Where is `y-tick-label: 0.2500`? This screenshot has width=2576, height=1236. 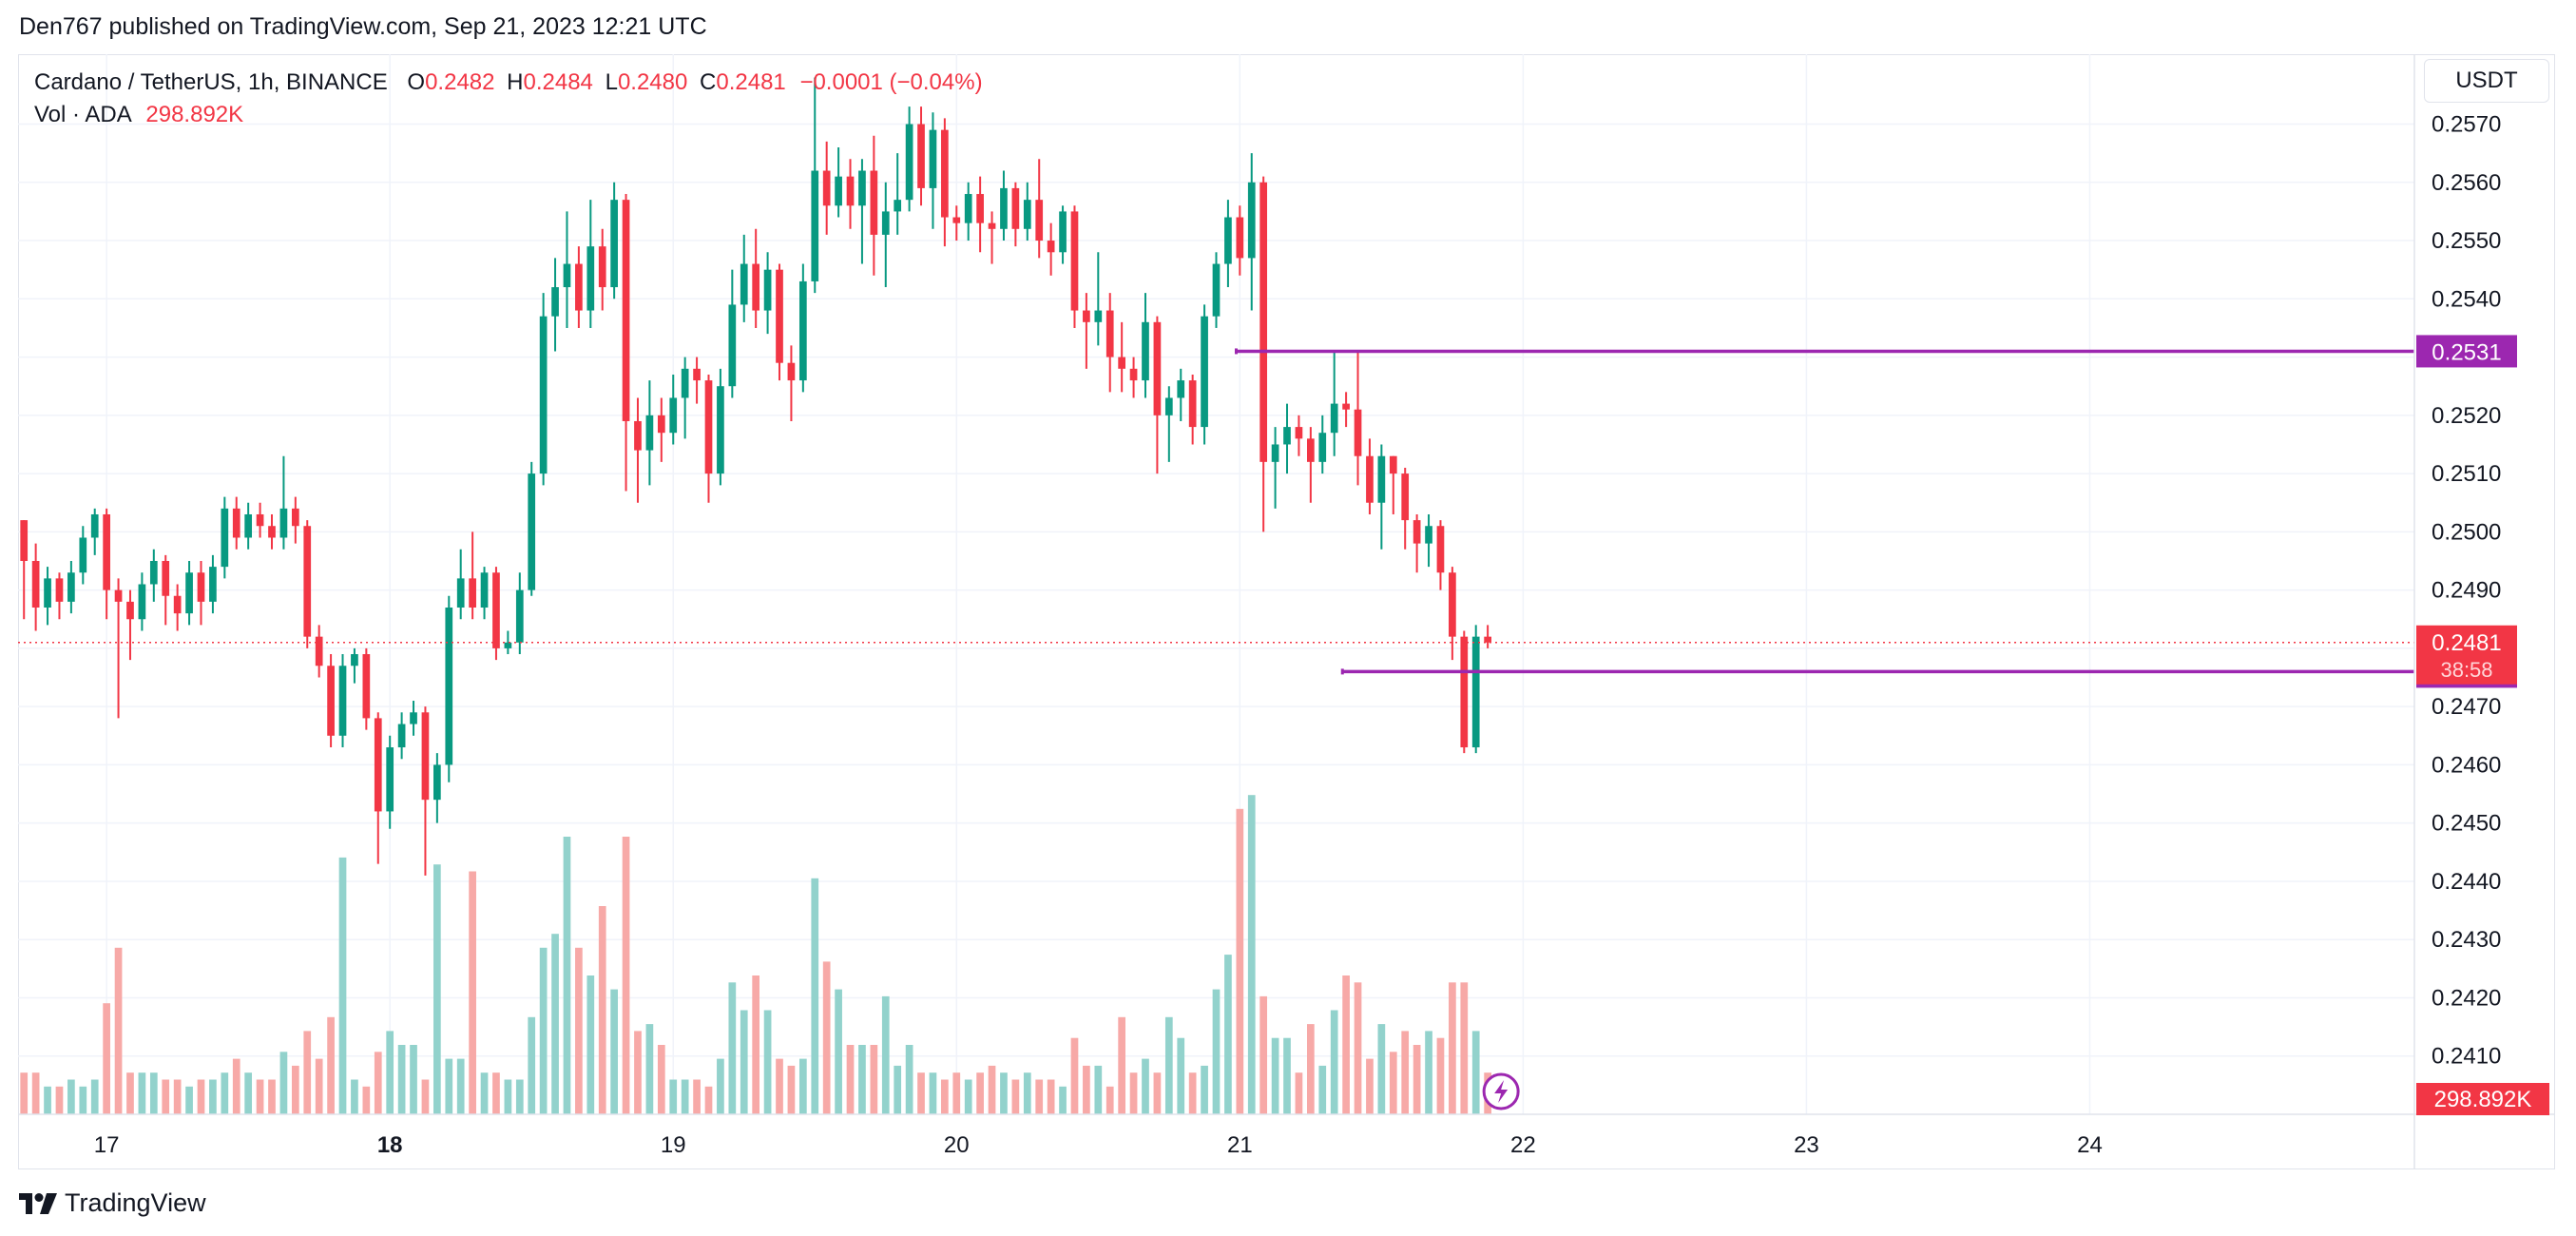
y-tick-label: 0.2500 is located at coordinates (2466, 532).